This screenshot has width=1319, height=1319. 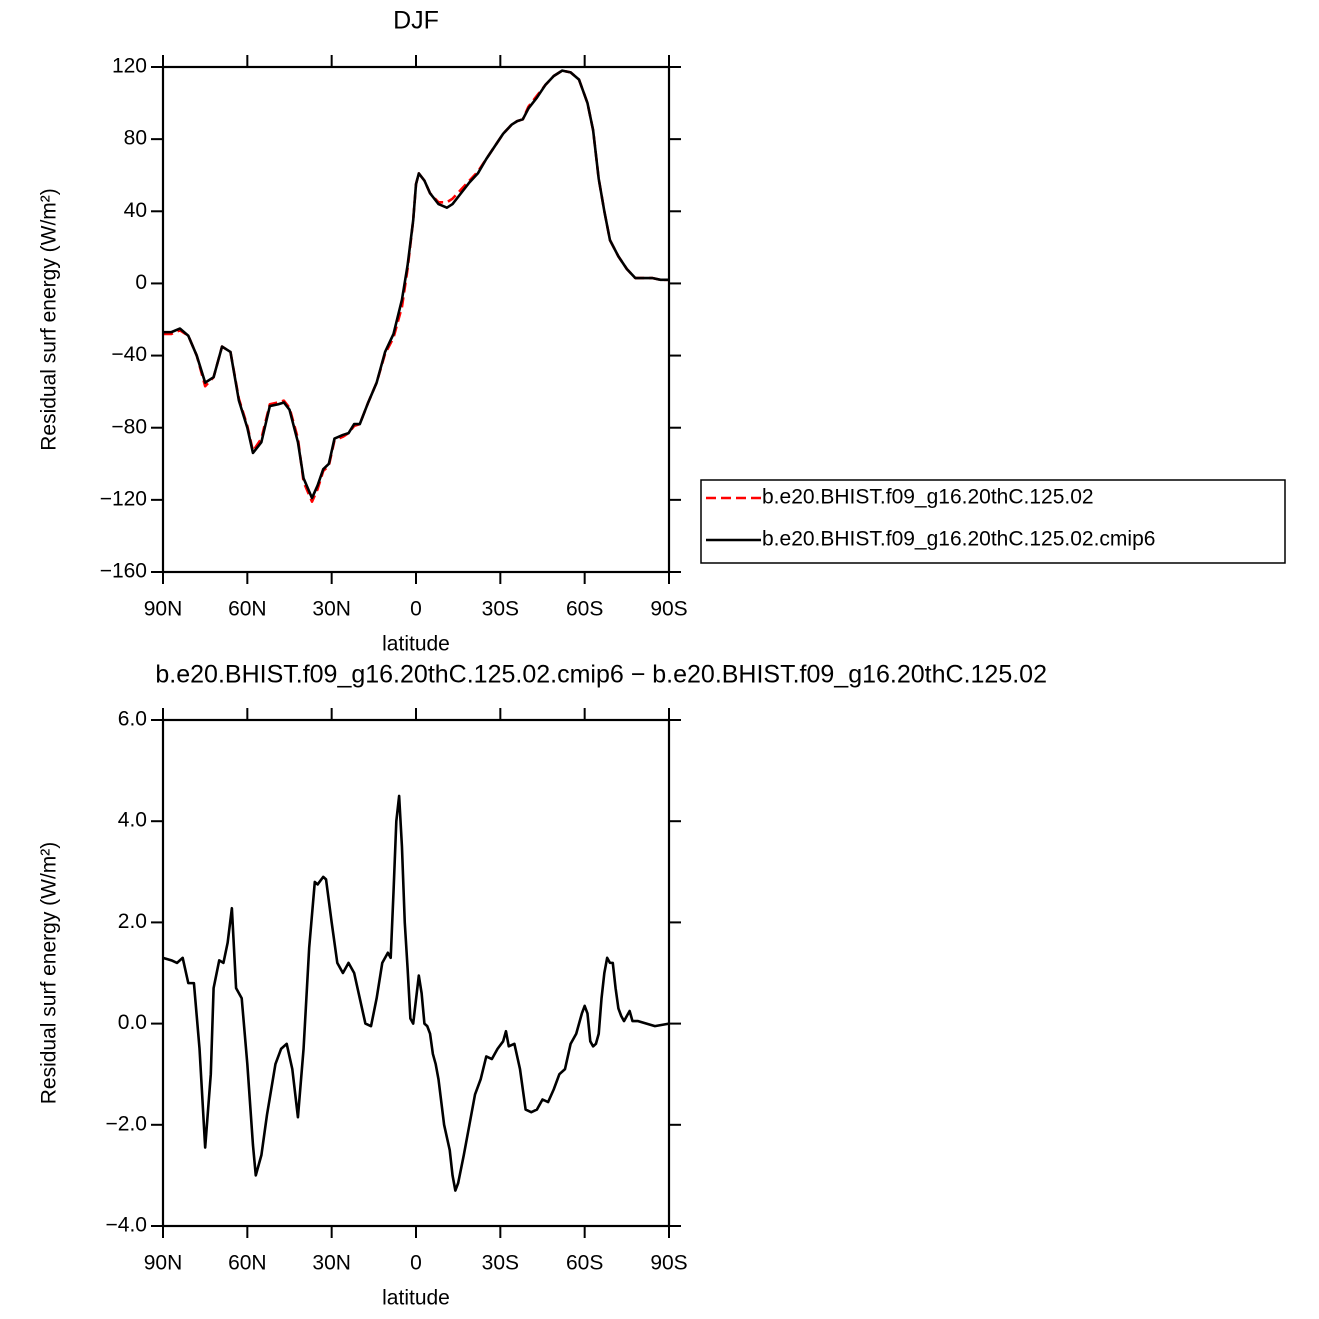 What do you see at coordinates (123, 571) in the screenshot?
I see `y-tick-label: −160` at bounding box center [123, 571].